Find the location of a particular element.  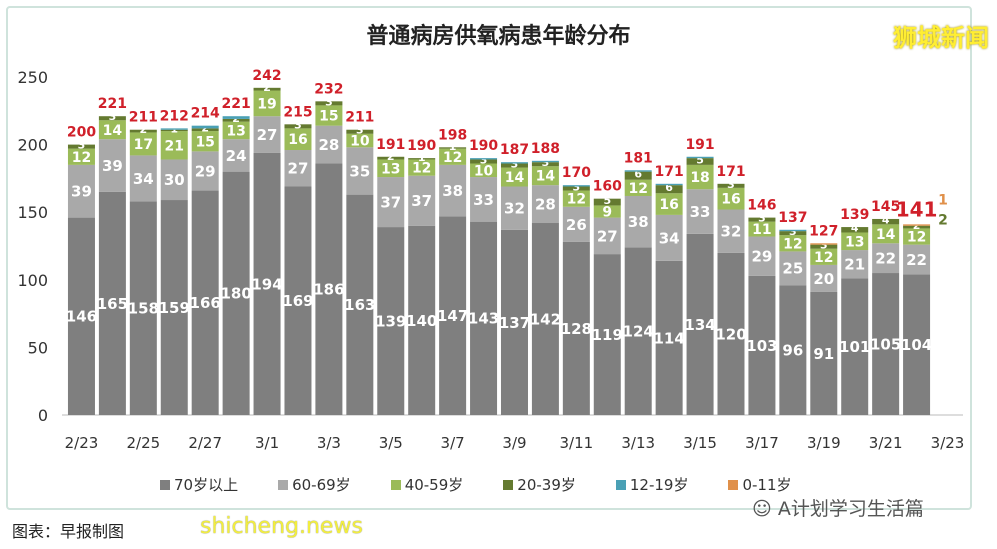

segment-label: 20 is located at coordinates (823, 279).